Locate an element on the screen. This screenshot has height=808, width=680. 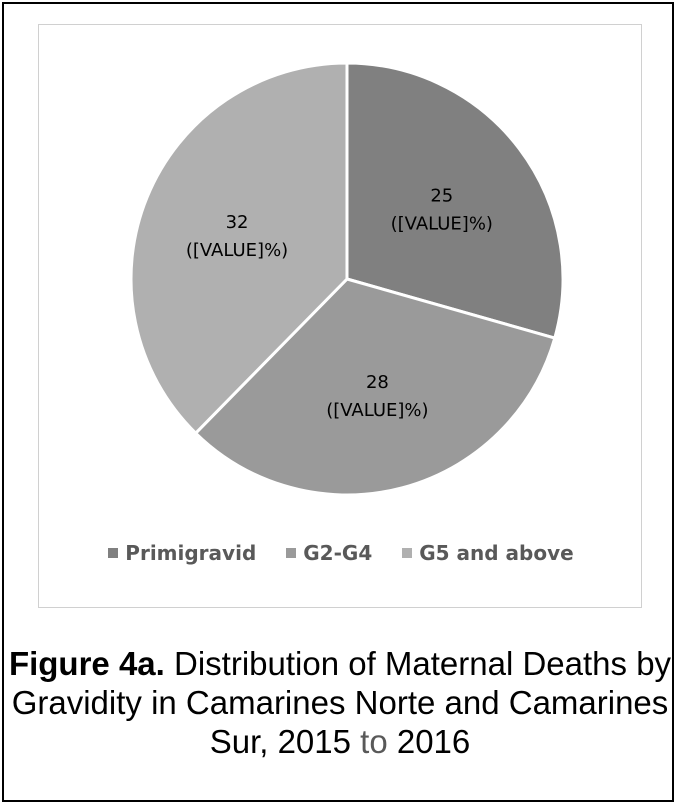
legend-item: G5 and above is located at coordinates (488, 553).